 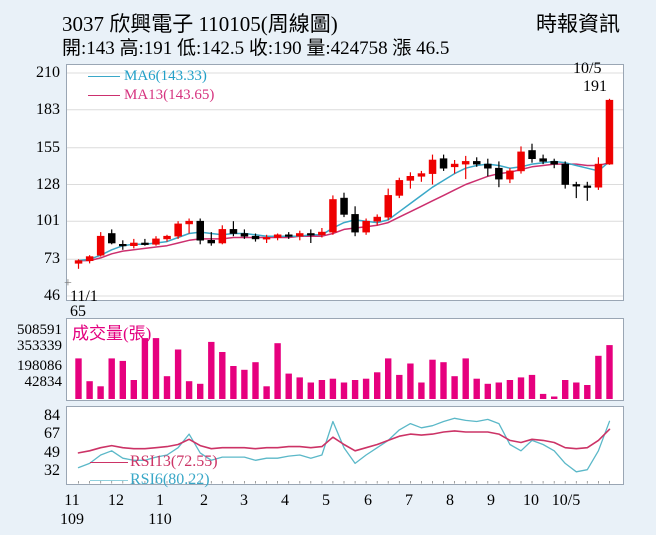 I want to click on volume-y-tick: 508591, so click(x=39, y=330).